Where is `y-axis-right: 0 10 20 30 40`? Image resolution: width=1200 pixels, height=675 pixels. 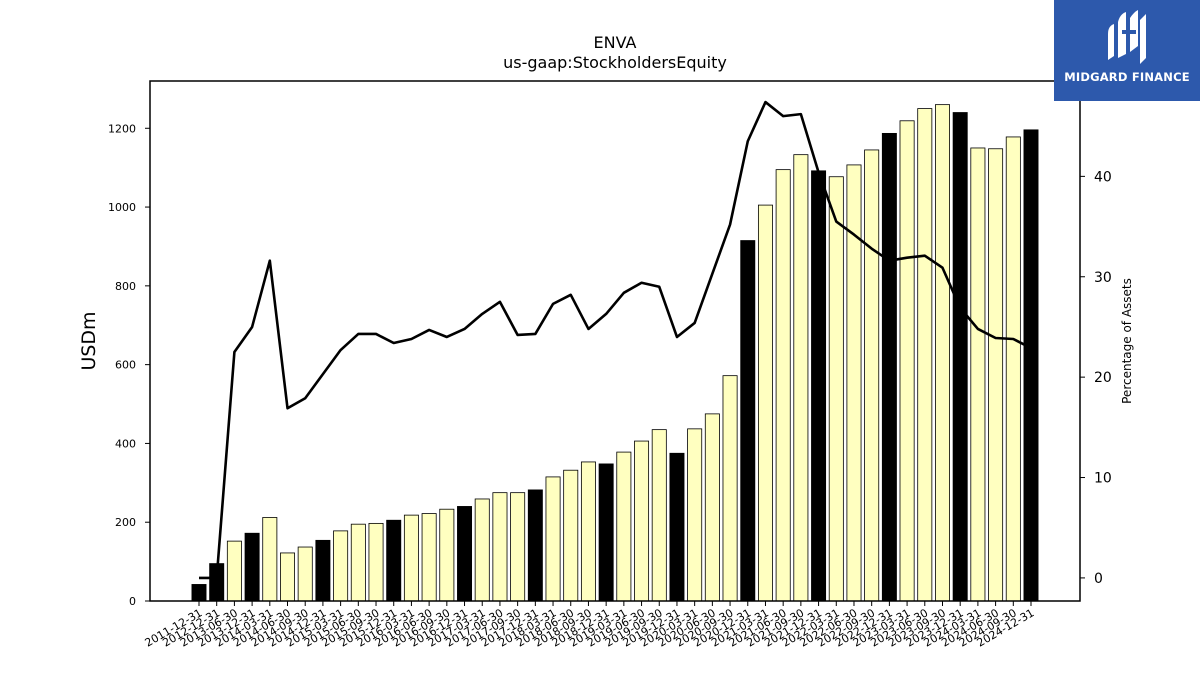 y-axis-right: 0 10 20 30 40 is located at coordinates (1096, 378).